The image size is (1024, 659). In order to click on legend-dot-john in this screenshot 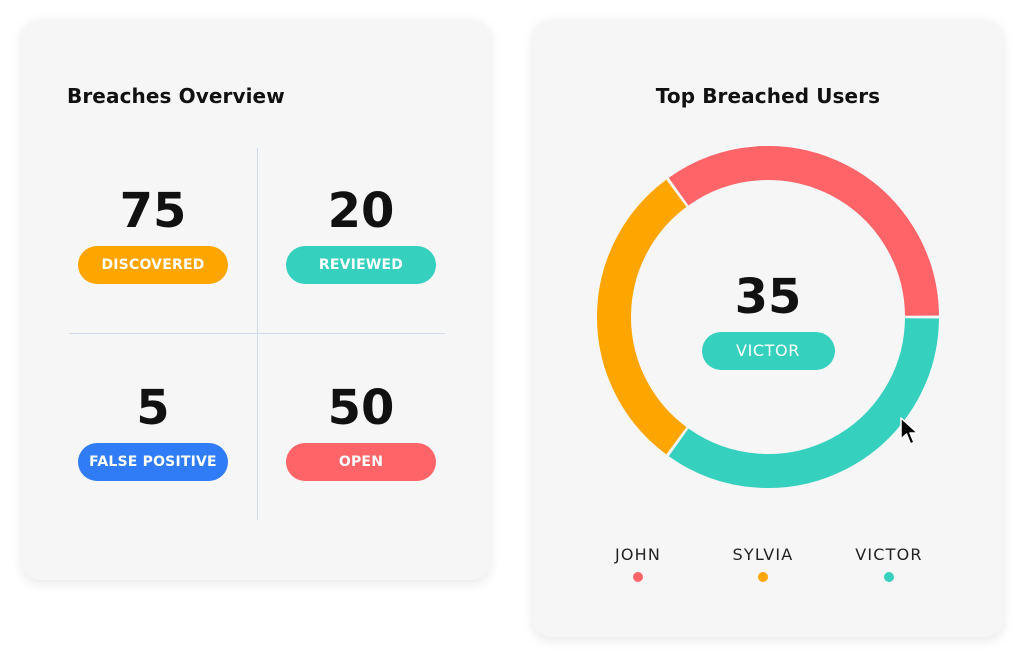, I will do `click(638, 577)`.